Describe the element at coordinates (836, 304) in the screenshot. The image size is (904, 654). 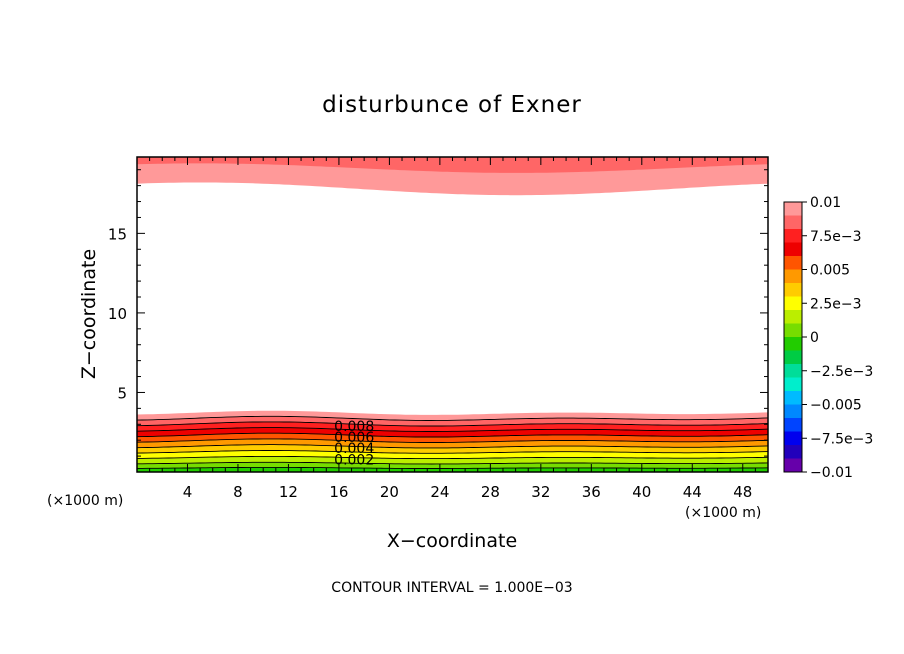
I see `colorbar-tick-label: 2.5e−3` at that location.